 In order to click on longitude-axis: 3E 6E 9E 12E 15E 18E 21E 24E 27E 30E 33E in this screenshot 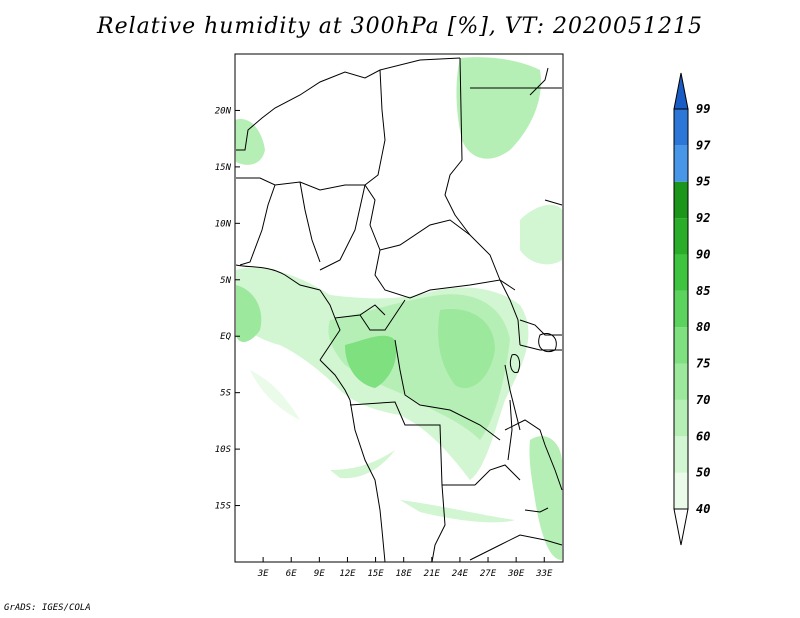, I will do `click(405, 568)`.